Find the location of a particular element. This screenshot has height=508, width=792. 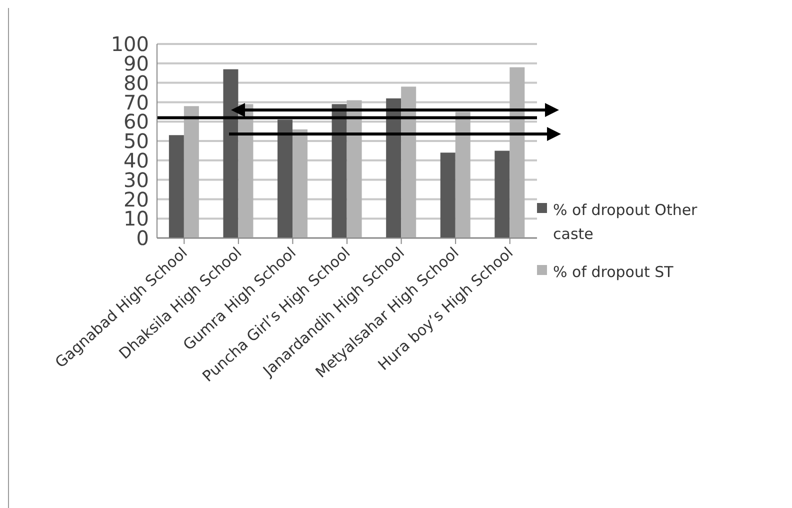

legend-label: % of dropout Other caste is located at coordinates (625, 222).